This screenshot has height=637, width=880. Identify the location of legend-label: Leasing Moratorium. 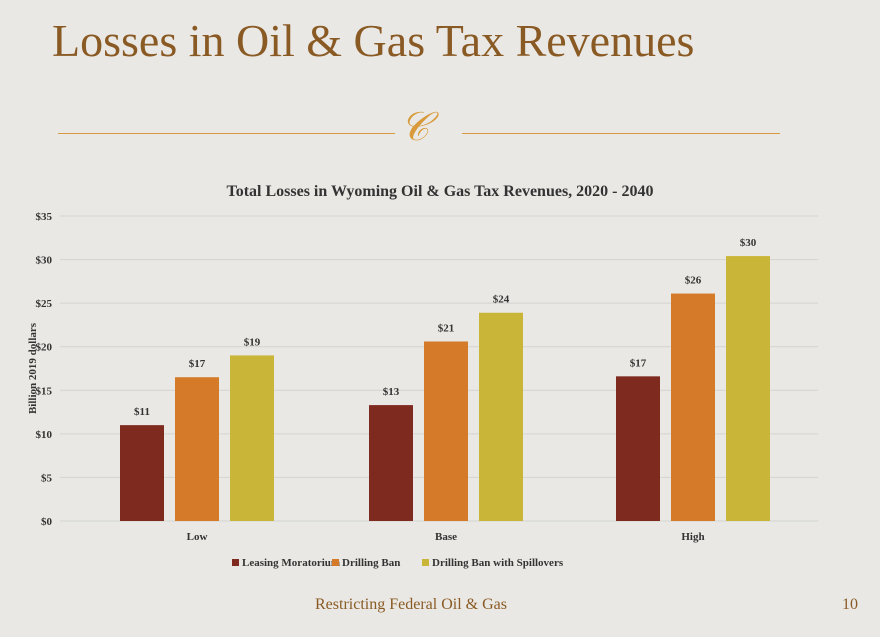
(291, 563).